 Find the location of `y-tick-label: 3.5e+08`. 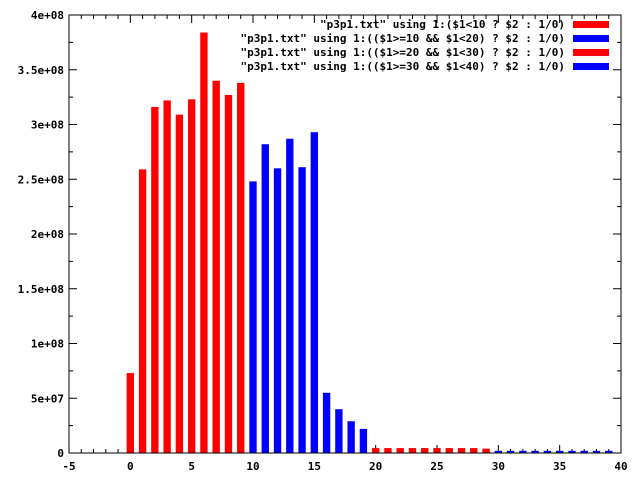

y-tick-label: 3.5e+08 is located at coordinates (41, 70).